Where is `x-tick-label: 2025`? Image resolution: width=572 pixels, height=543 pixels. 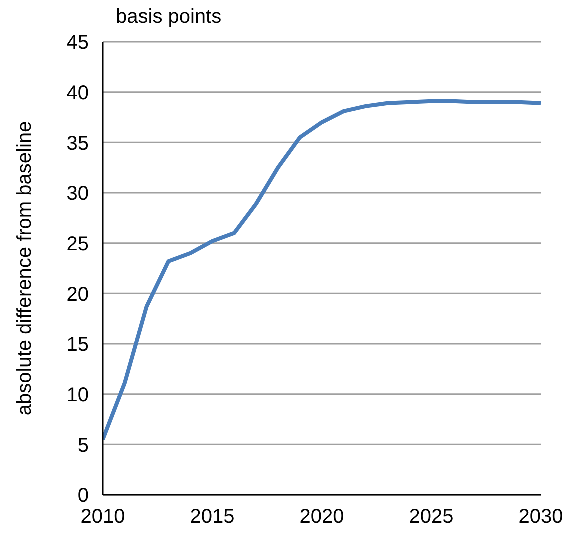
x-tick-label: 2025 is located at coordinates (431, 517).